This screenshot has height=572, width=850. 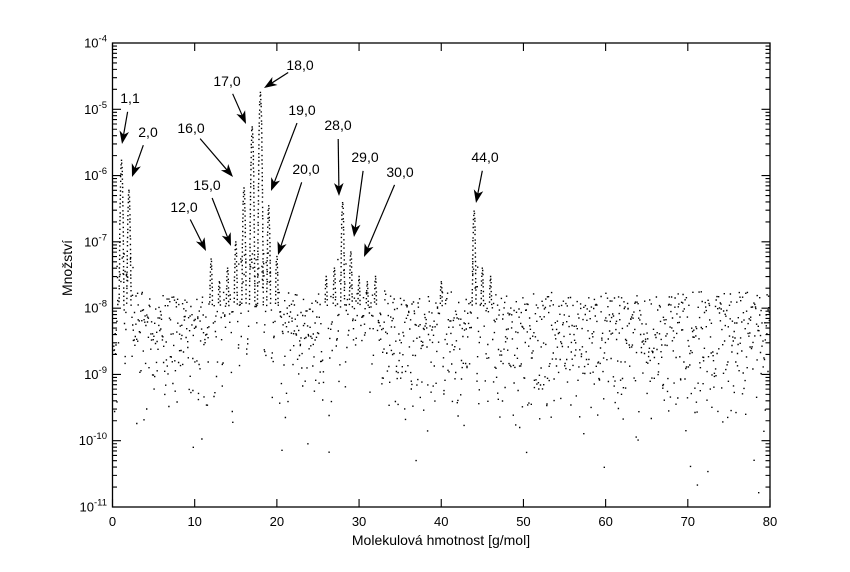 I want to click on y-tick-label: 10⁻⁶, so click(x=95, y=174).